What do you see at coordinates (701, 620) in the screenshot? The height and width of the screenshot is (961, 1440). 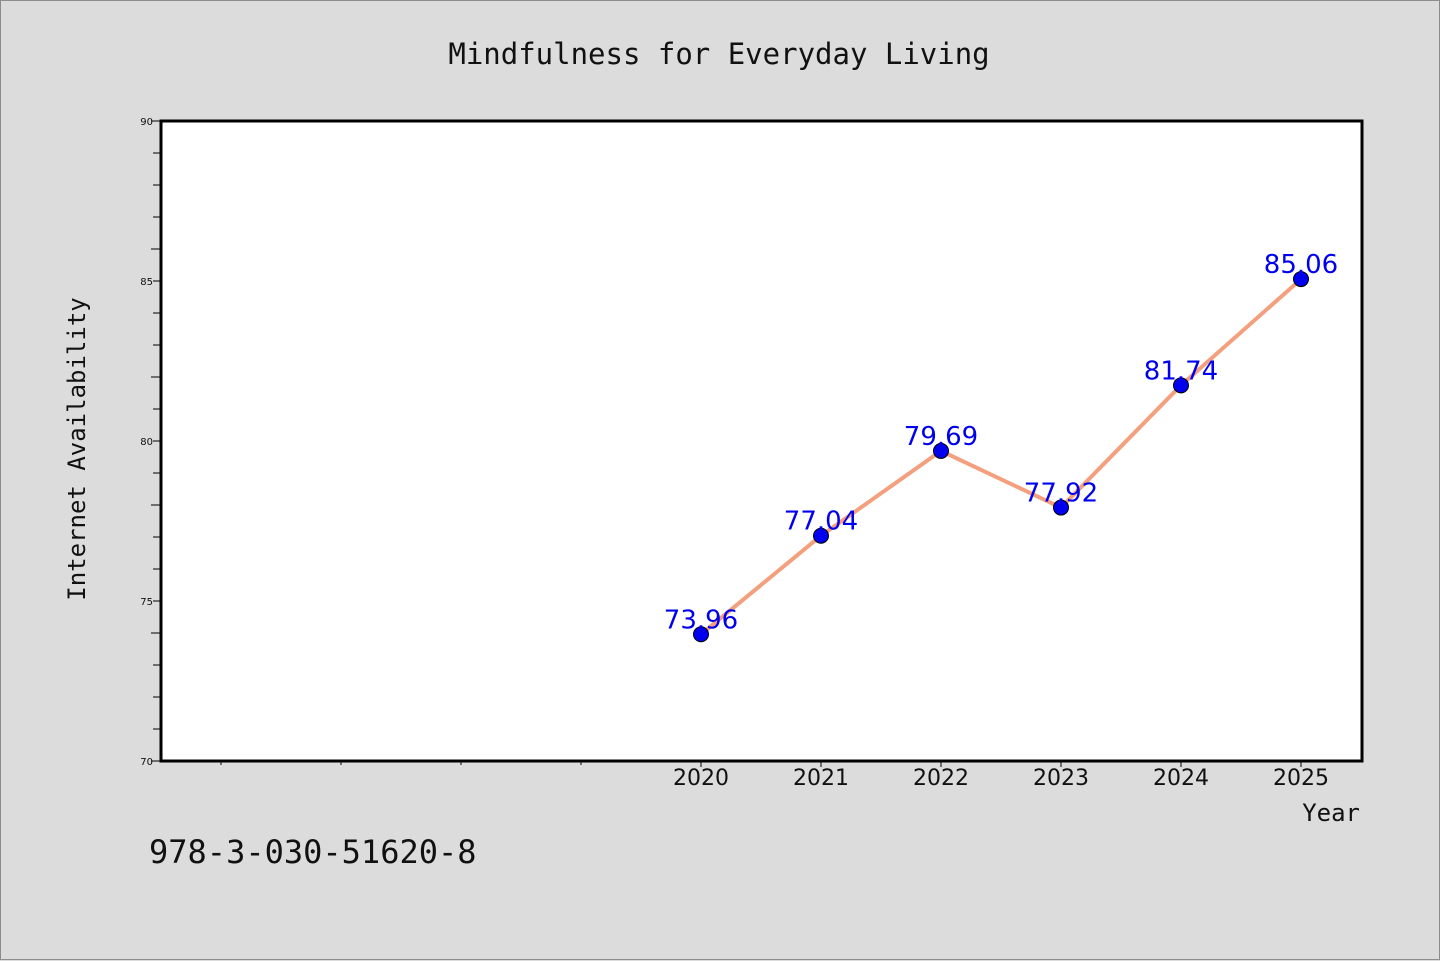 I see `data-label: 73.96` at bounding box center [701, 620].